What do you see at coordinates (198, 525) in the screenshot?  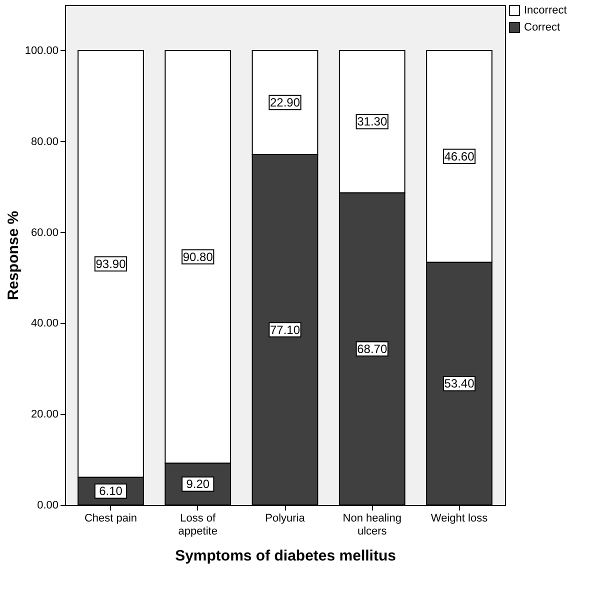 I see `x-tick-label: Loss of appetite` at bounding box center [198, 525].